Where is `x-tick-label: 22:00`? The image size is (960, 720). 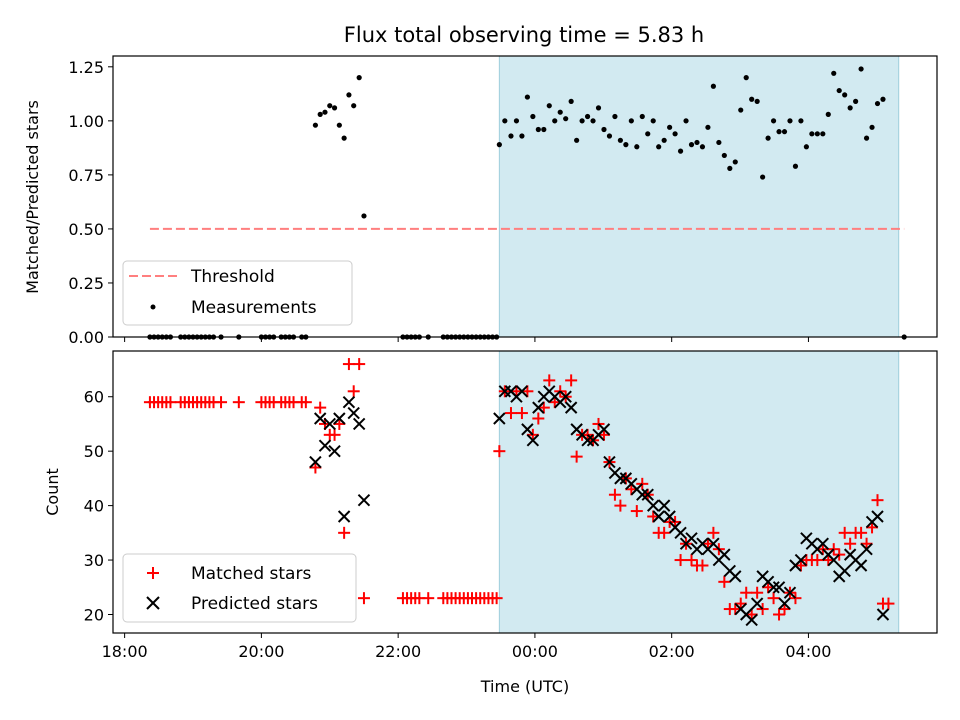
x-tick-label: 22:00 is located at coordinates (398, 651).